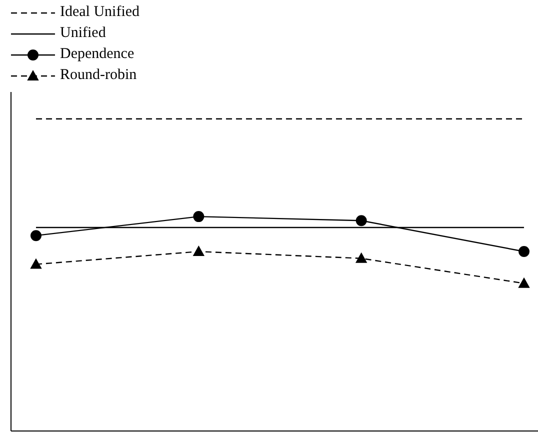 Image resolution: width=538 pixels, height=439 pixels. What do you see at coordinates (83, 33) in the screenshot?
I see `legend-label: Unified` at bounding box center [83, 33].